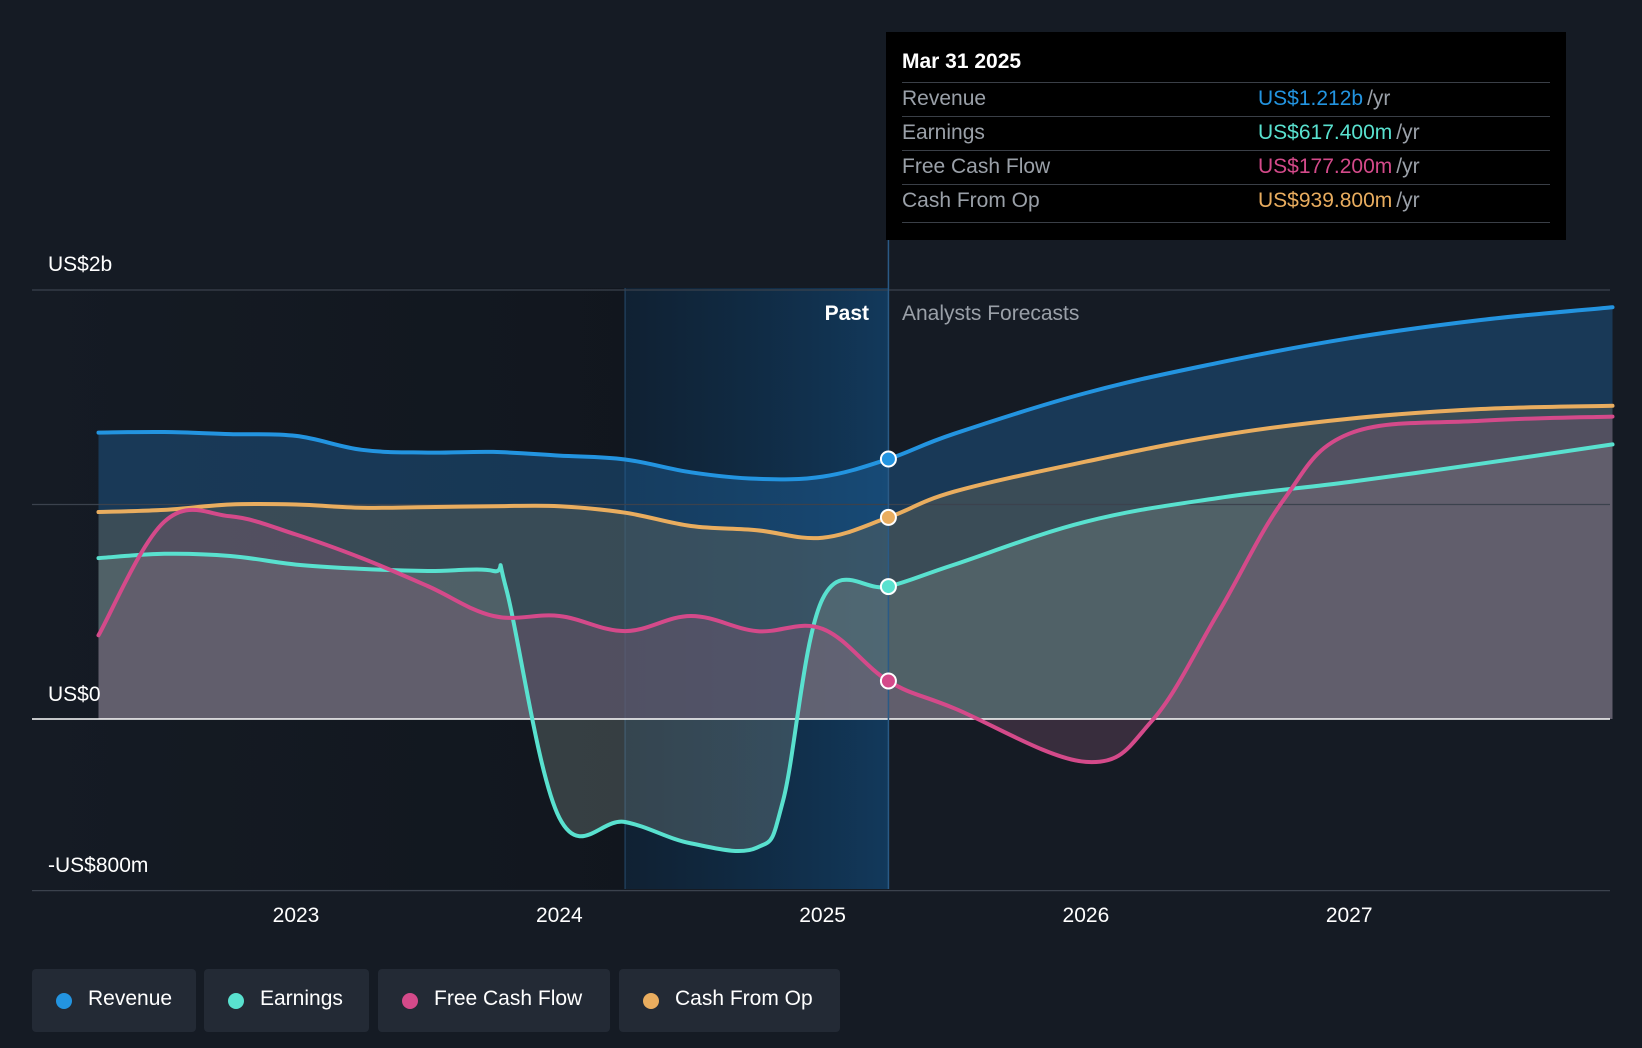 This screenshot has height=1048, width=1642. I want to click on legend-item-revenue: Revenue, so click(114, 1000).